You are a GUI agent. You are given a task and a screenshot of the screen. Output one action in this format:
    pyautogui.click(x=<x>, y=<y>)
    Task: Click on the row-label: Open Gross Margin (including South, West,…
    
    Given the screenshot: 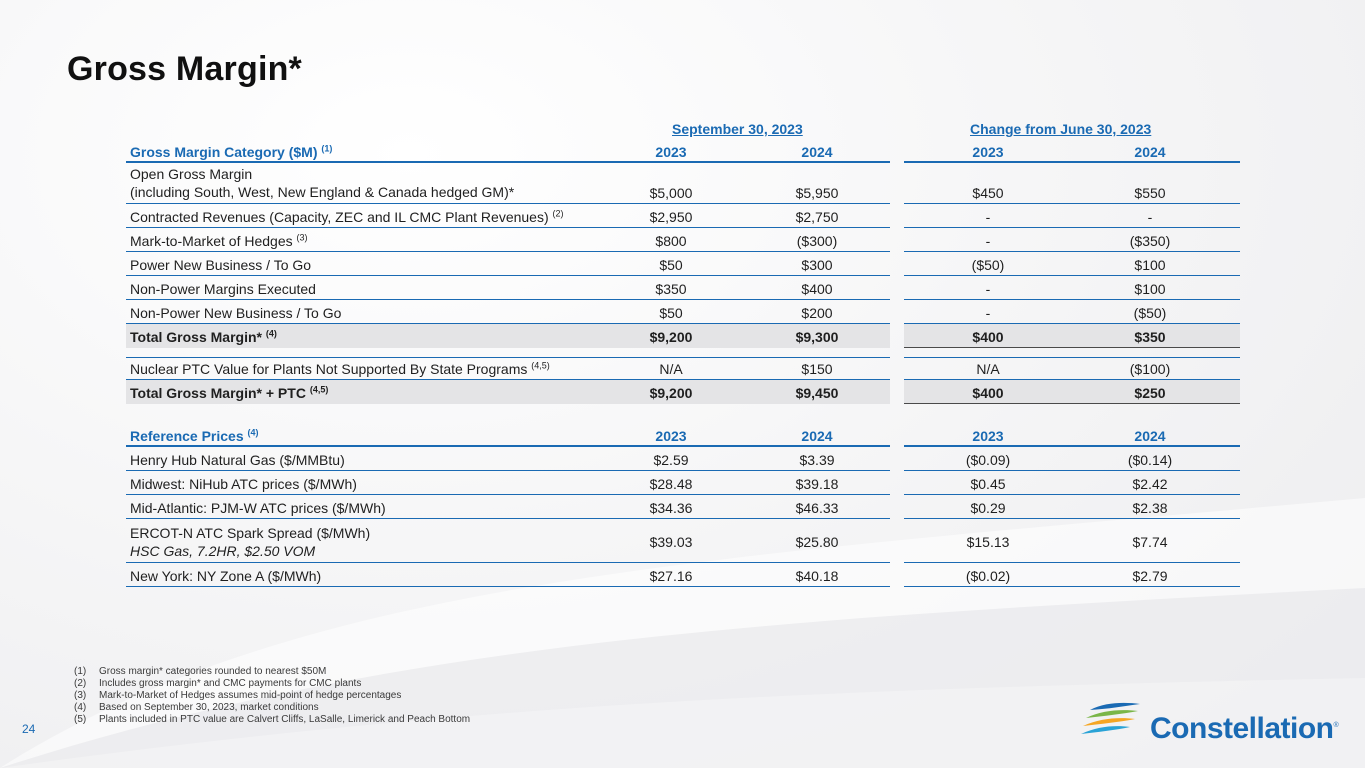 What is the action you would take?
    pyautogui.click(x=322, y=183)
    